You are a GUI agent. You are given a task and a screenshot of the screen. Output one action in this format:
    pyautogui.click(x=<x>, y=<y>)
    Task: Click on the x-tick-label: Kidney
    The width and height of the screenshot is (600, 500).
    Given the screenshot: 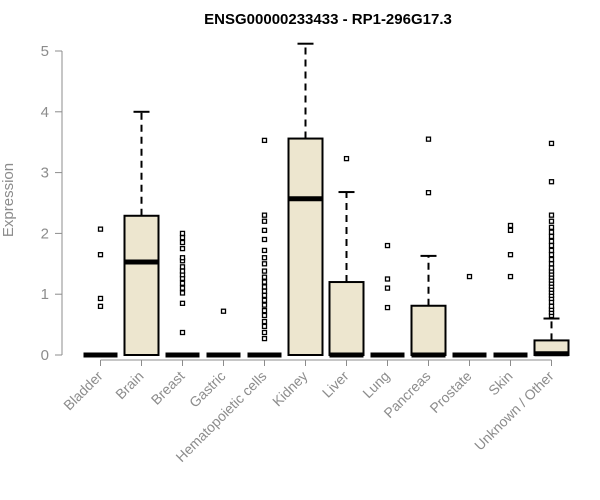 What is the action you would take?
    pyautogui.click(x=290, y=389)
    